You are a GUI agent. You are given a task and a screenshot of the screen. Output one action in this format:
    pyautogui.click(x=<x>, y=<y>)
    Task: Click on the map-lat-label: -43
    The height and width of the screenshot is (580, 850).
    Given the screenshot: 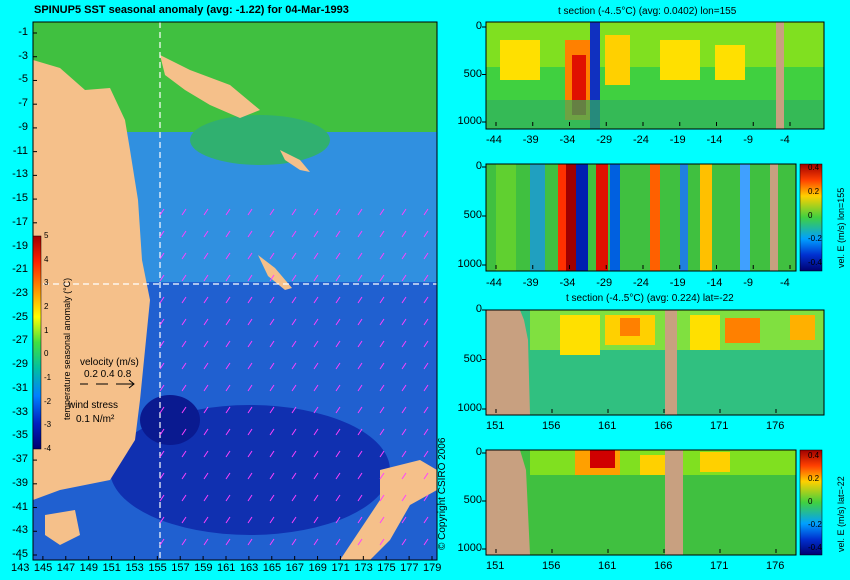 What is the action you would take?
    pyautogui.click(x=20, y=530)
    